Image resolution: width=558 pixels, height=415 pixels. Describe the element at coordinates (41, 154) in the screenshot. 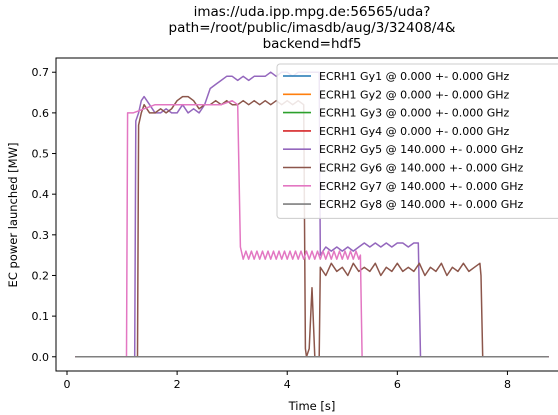

I see `y-tick-label: 0.5` at that location.